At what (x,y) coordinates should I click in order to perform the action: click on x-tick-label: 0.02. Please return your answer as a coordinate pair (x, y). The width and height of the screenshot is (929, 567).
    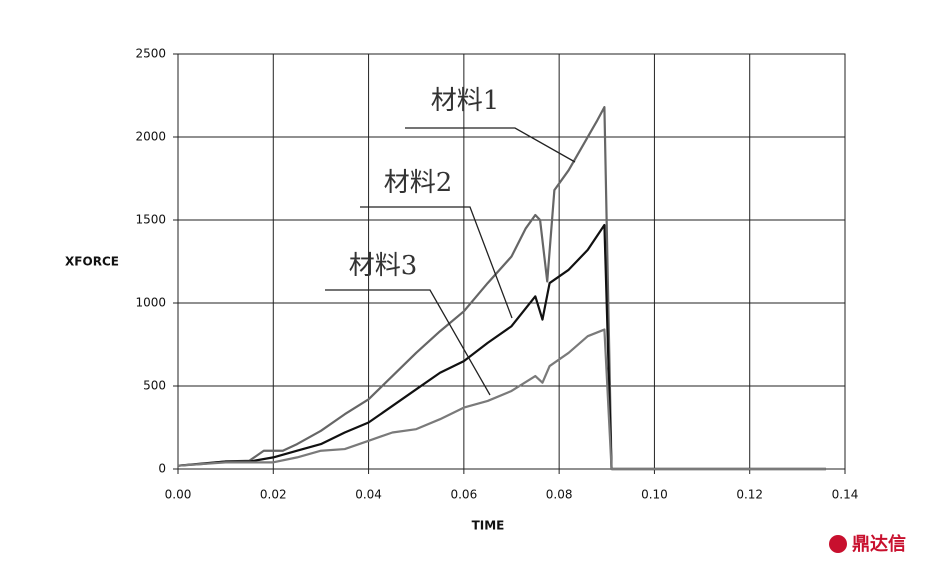
    Looking at the image, I should click on (273, 495).